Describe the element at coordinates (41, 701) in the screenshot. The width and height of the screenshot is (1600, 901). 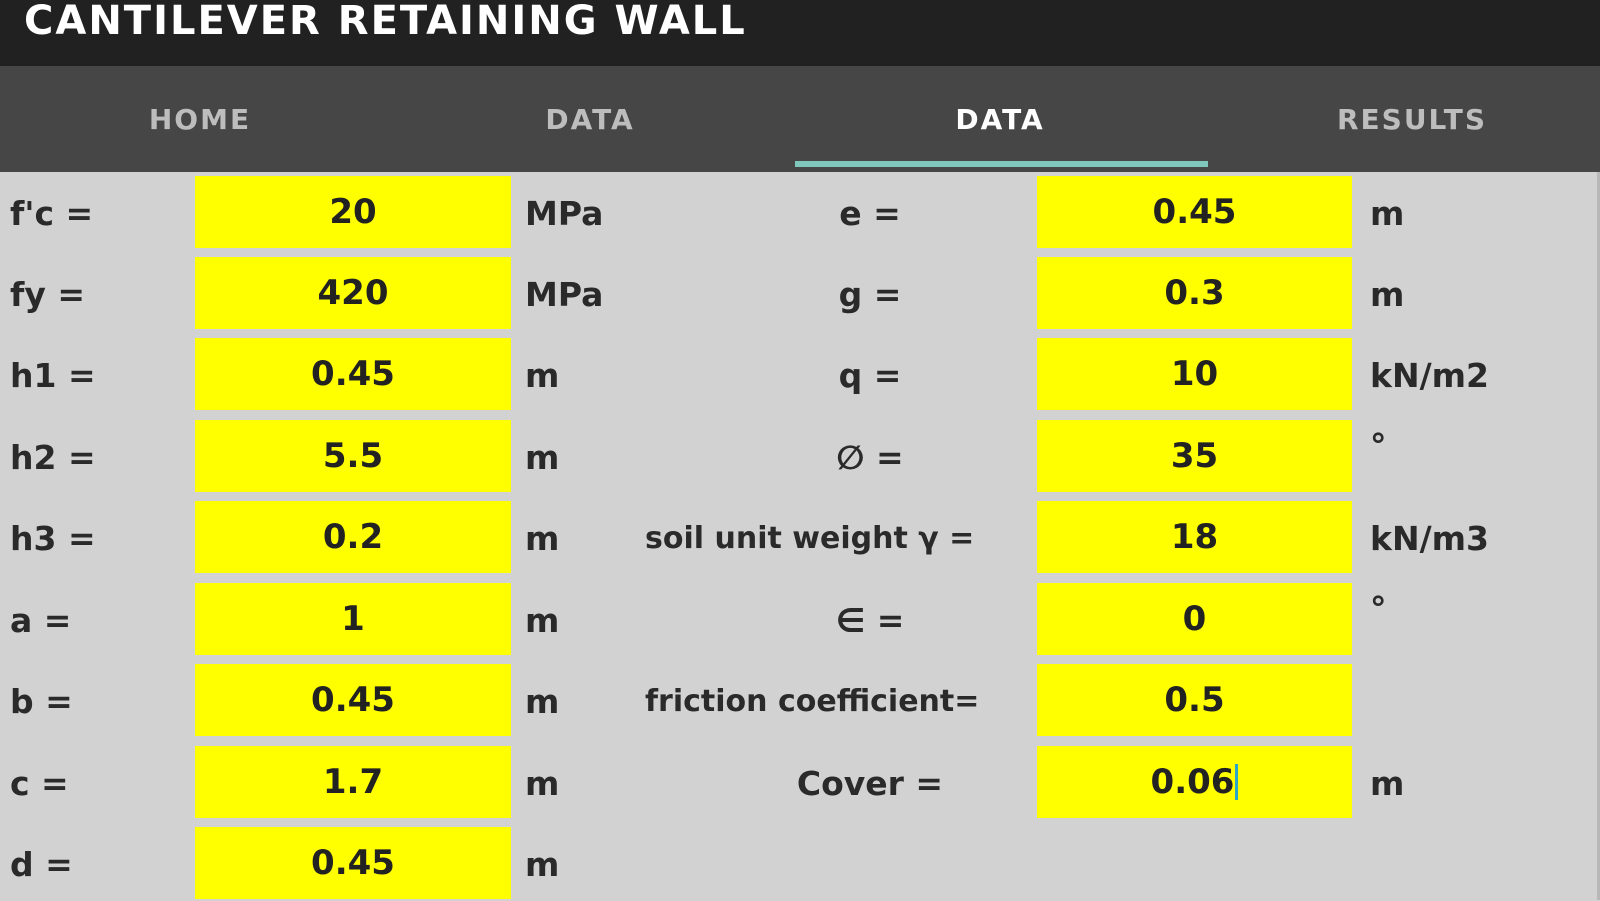
I see `field-label: b =` at that location.